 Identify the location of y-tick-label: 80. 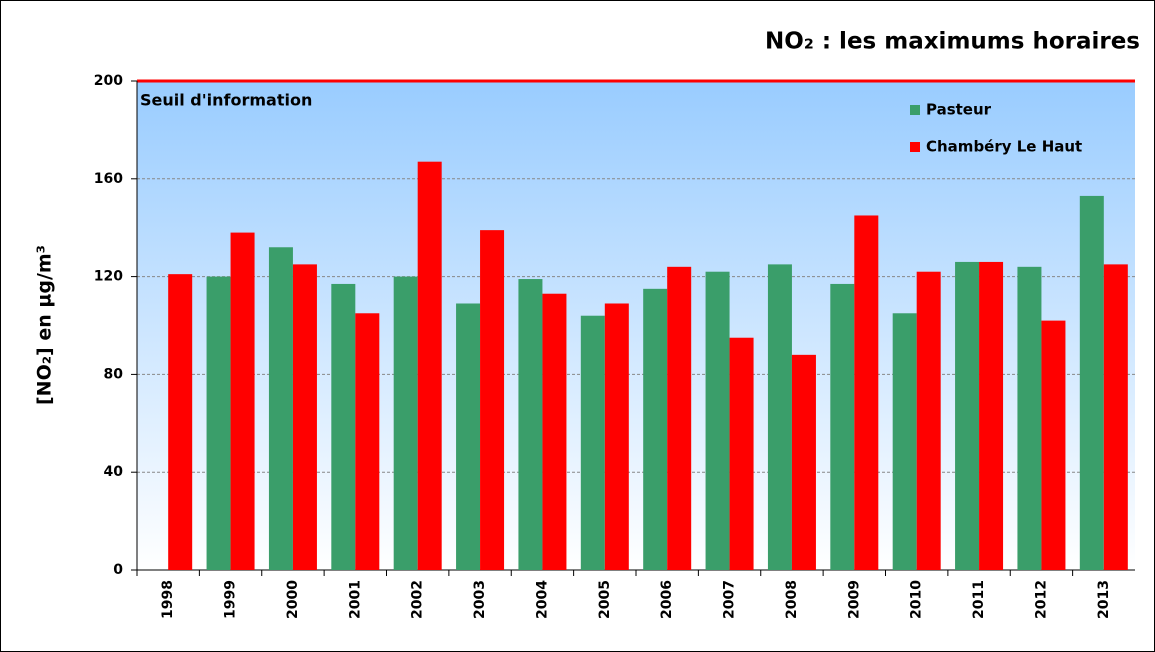
(114, 374).